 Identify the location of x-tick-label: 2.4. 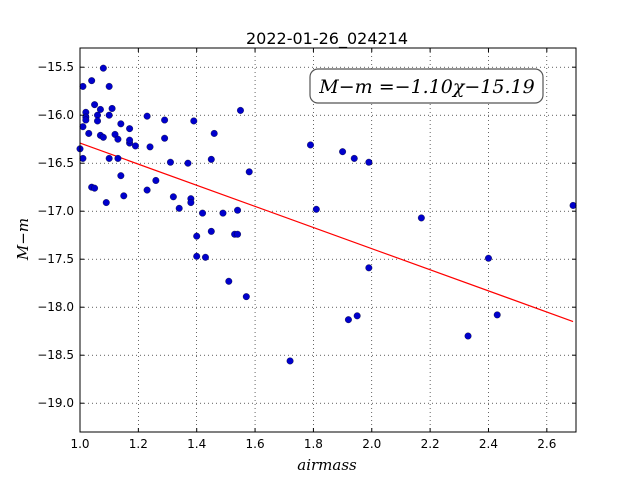
(488, 444).